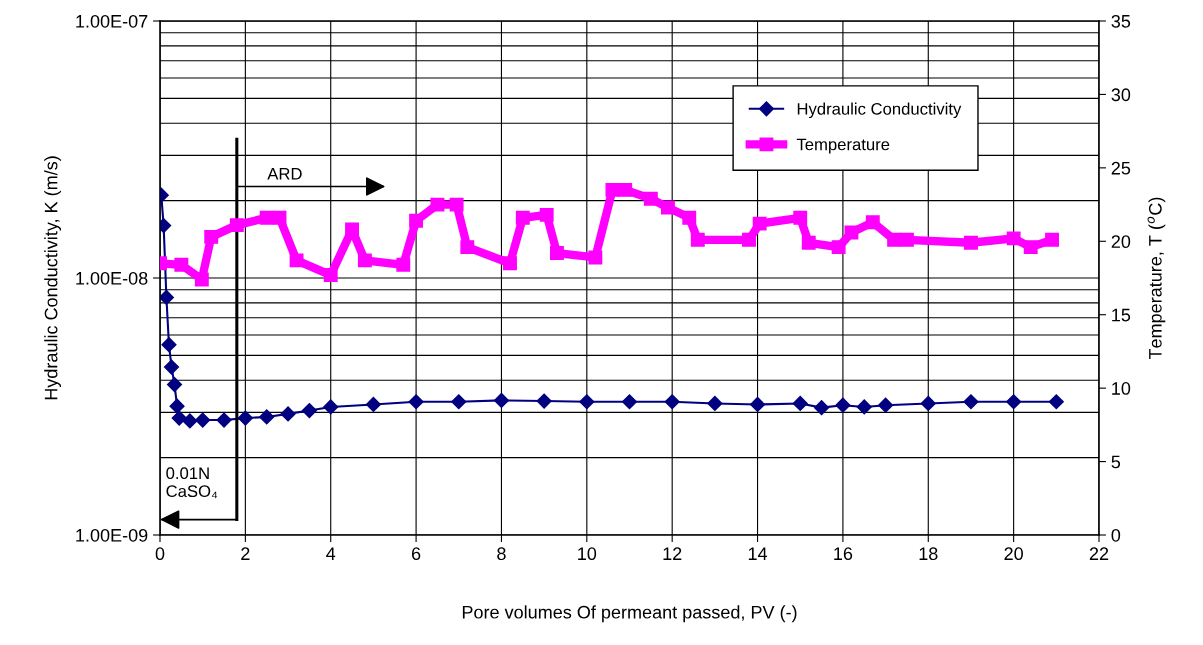 Image resolution: width=1203 pixels, height=645 pixels. What do you see at coordinates (1121, 242) in the screenshot?
I see `y2-tick-label: 20` at bounding box center [1121, 242].